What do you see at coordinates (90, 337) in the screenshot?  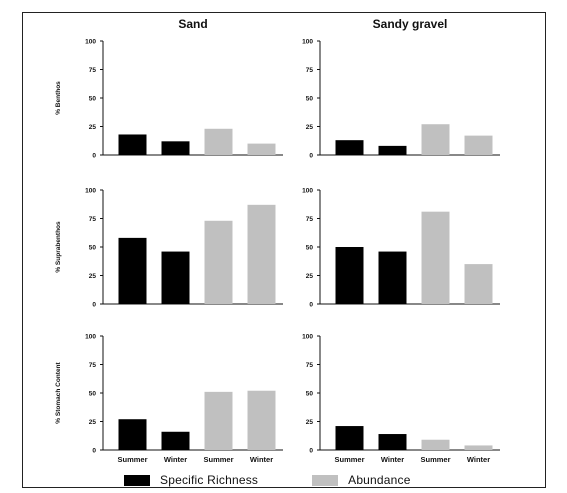 I see `chart-5-ytick-label-4: 100` at bounding box center [90, 337].